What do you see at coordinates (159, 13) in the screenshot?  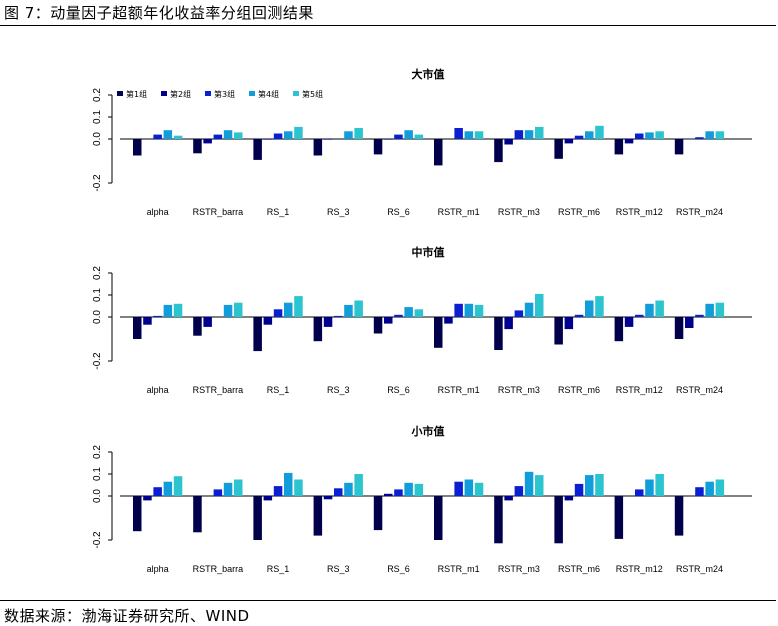 I see `figure-title: 图 7：动量因子超额年化收益率分组回测结果` at bounding box center [159, 13].